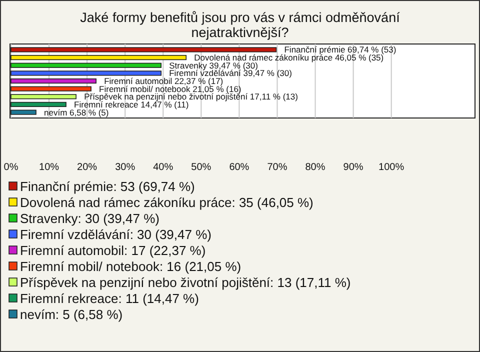 This screenshot has width=480, height=352. What do you see at coordinates (113, 250) in the screenshot?
I see `text: Firemní automobil: 17 (22,37 %)` at bounding box center [113, 250].